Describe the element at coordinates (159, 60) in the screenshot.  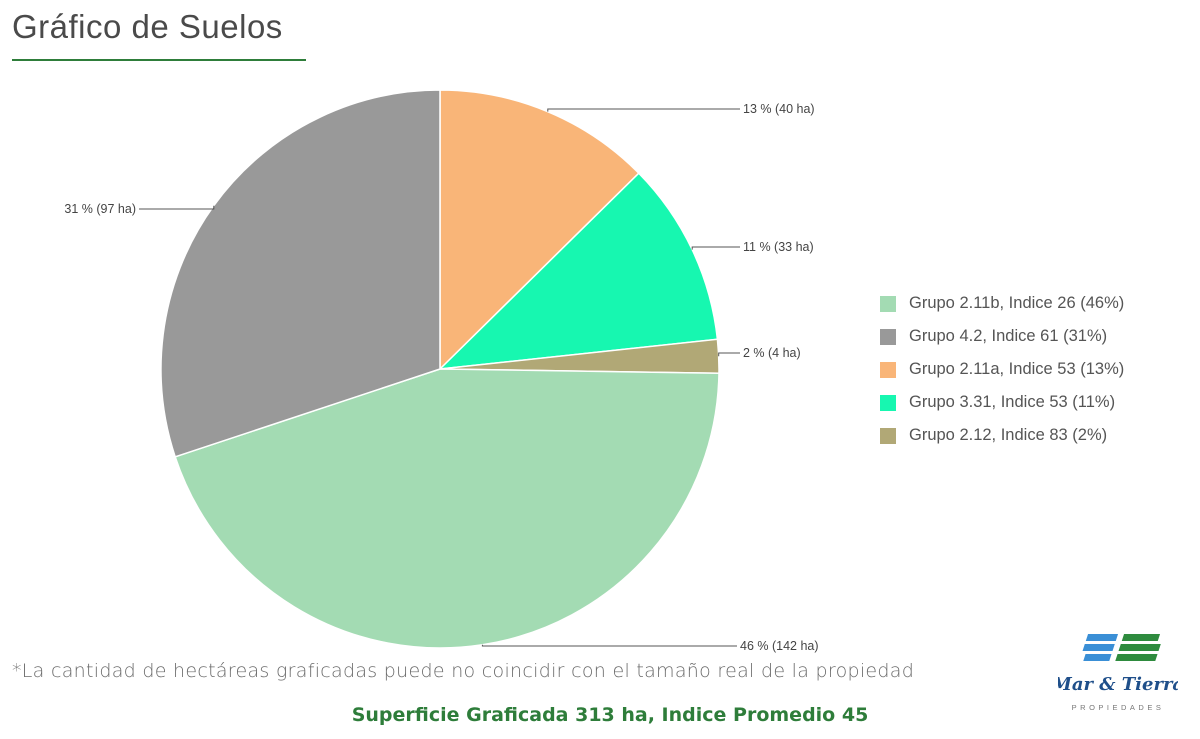
I see `title-underline` at that location.